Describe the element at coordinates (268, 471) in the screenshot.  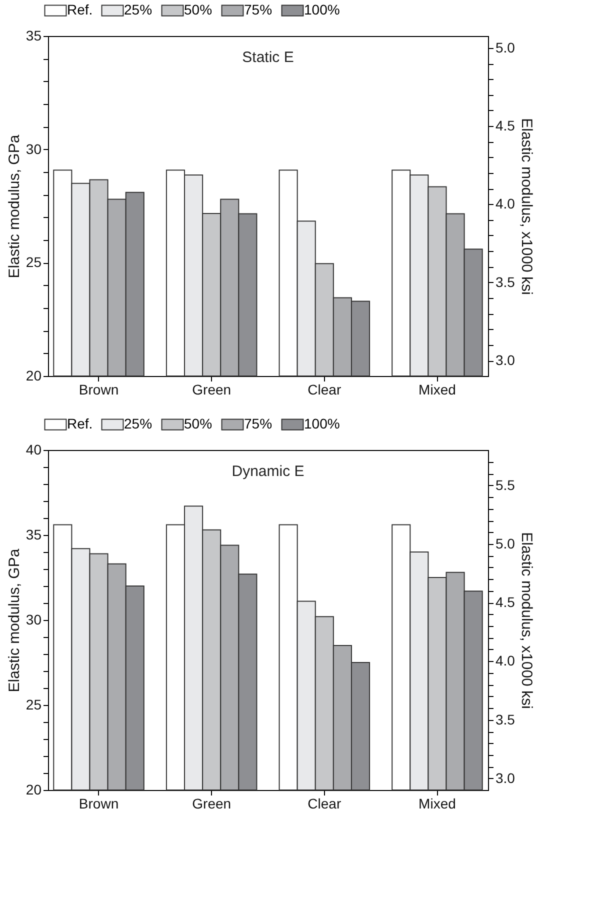
I see `text: Dynamic E` at that location.